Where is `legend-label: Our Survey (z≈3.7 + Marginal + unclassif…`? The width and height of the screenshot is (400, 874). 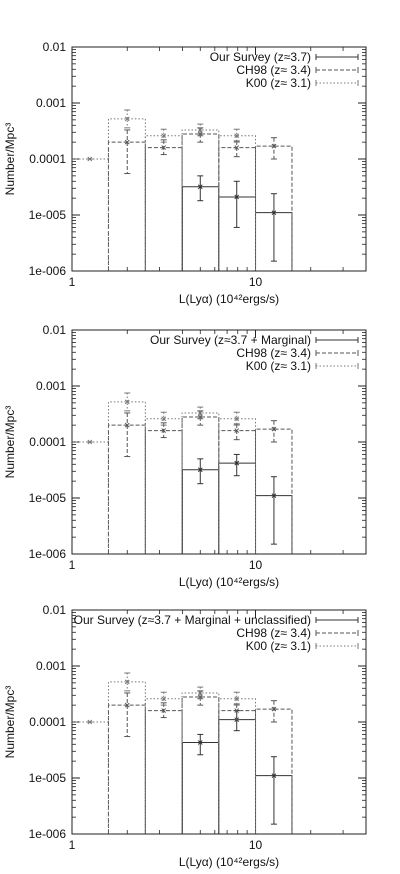
legend-label: Our Survey (z≈3.7 + Marginal + unclassif… is located at coordinates (192, 620).